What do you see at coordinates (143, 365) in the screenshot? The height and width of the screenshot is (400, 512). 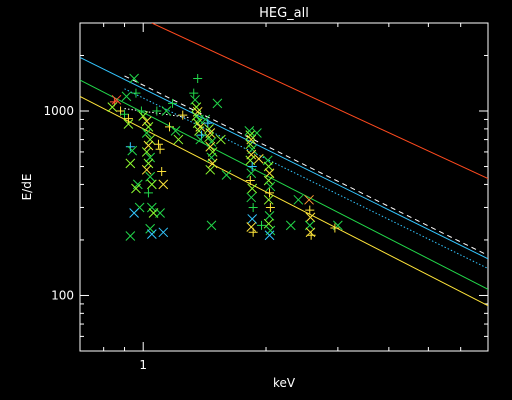 I see `x-tick-label: 1` at bounding box center [143, 365].